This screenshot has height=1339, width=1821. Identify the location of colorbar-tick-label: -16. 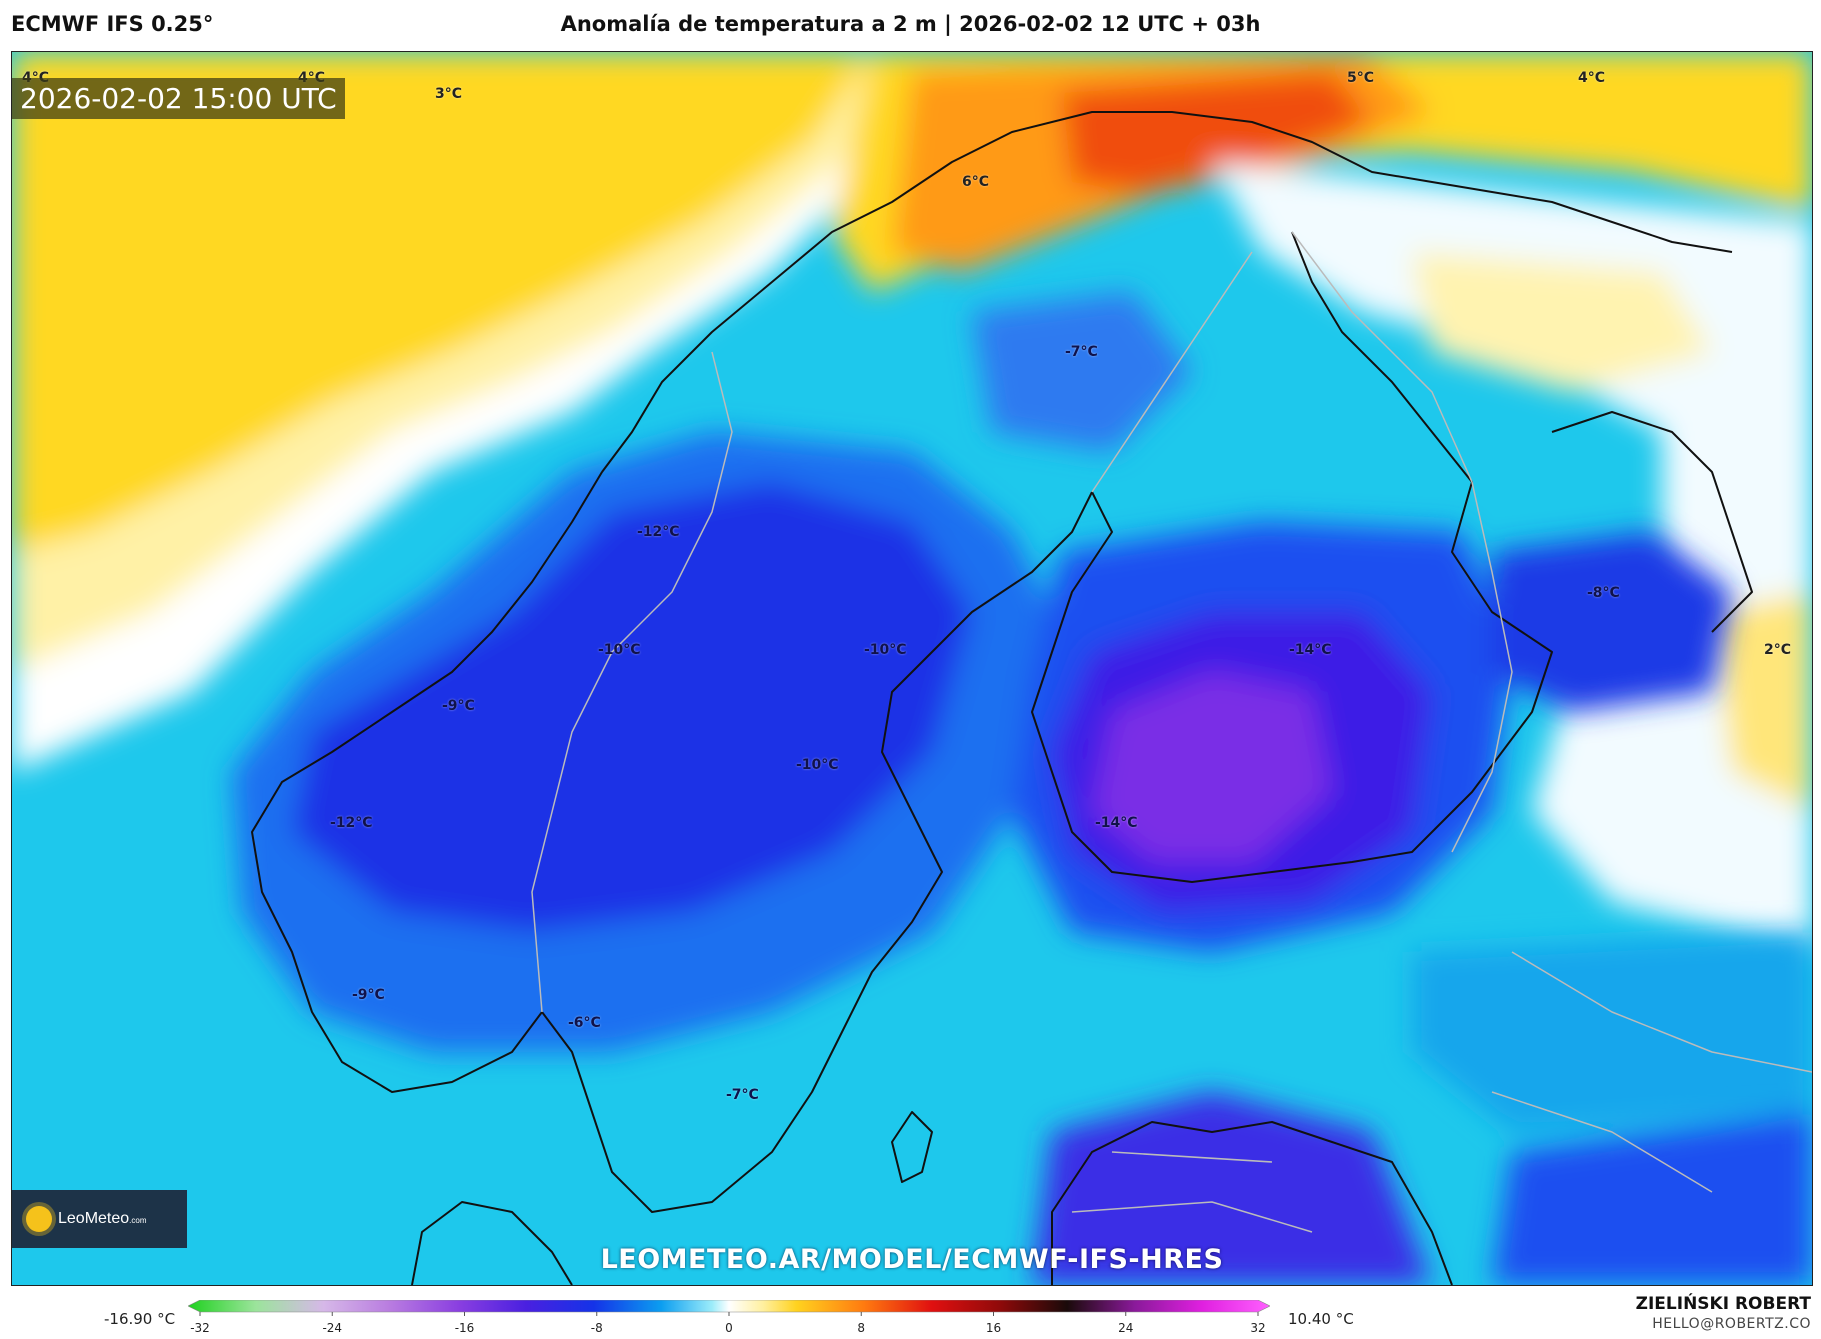
(465, 1328).